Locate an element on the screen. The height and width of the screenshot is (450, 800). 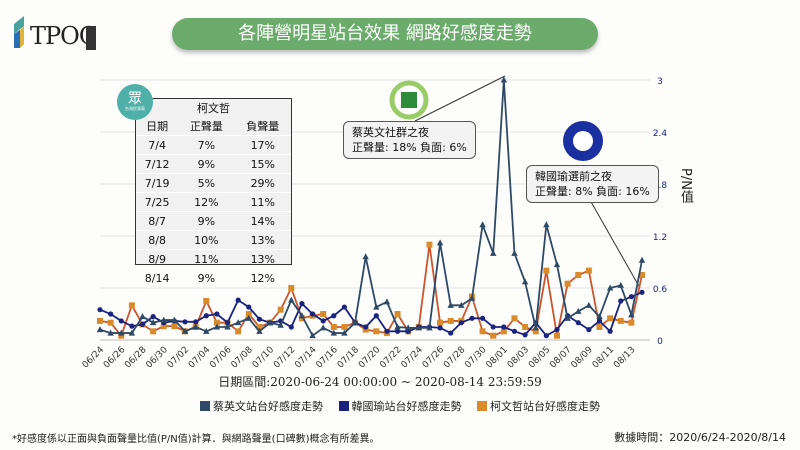
table-cell: 14% is located at coordinates (263, 221).